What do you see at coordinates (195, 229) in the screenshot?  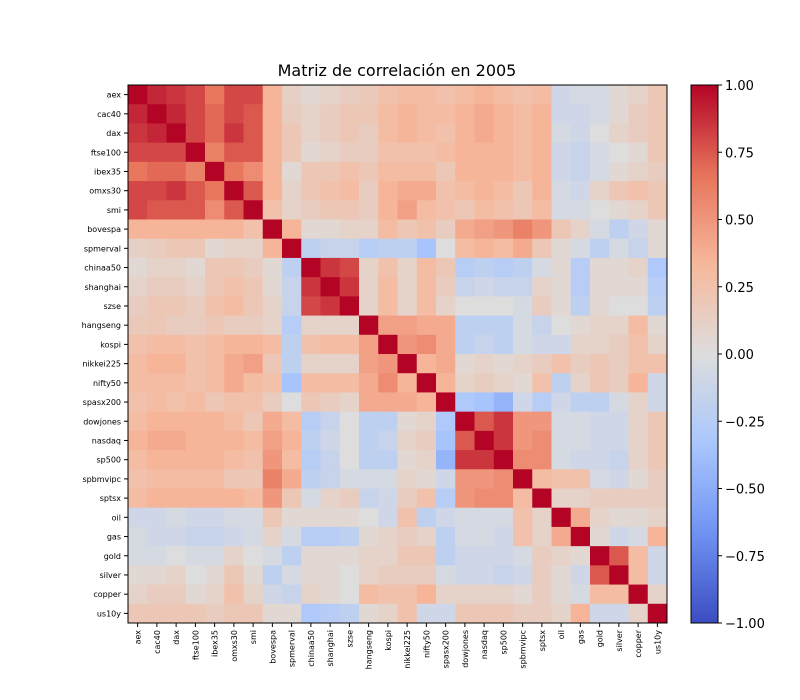 I see `heatmap-cell-bovespa-ftse100` at bounding box center [195, 229].